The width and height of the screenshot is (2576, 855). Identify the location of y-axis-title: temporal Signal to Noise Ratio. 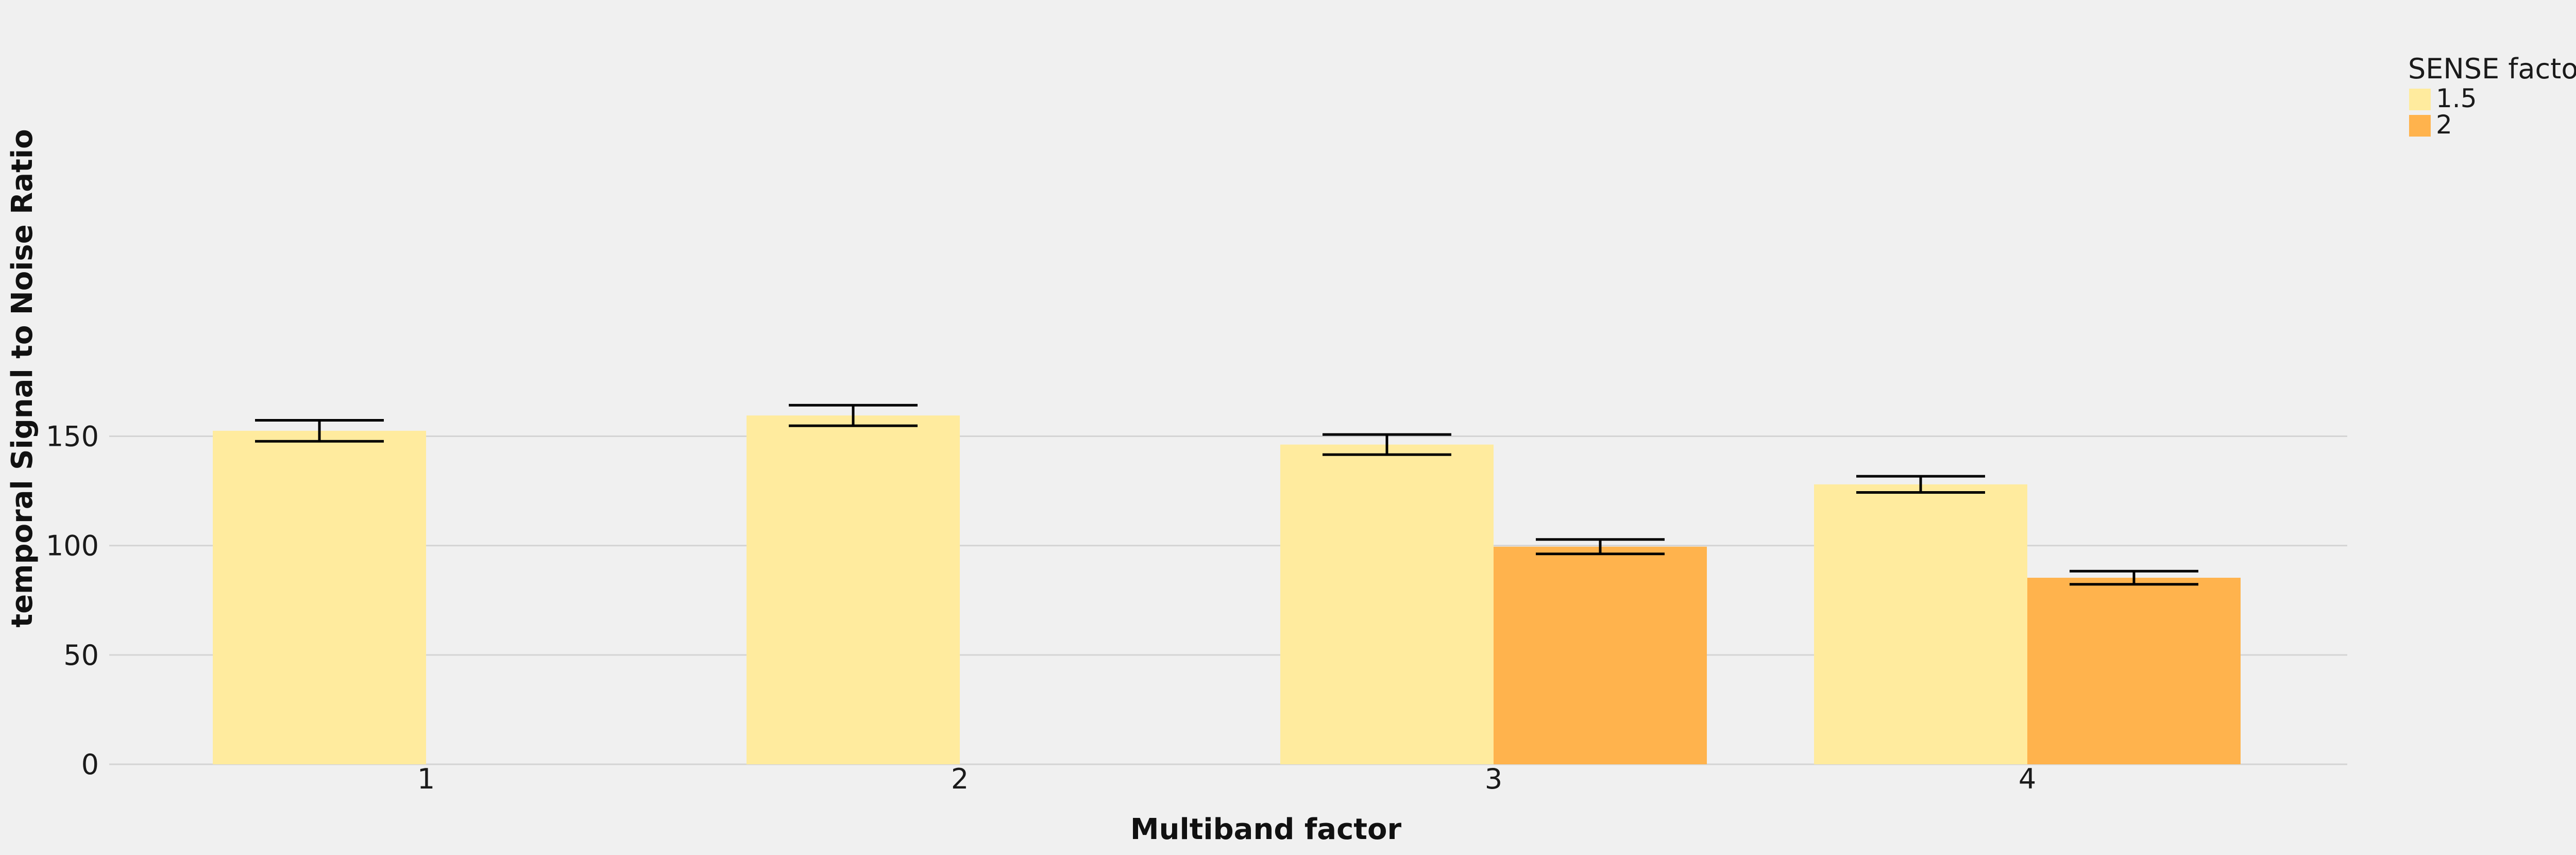
(22, 378).